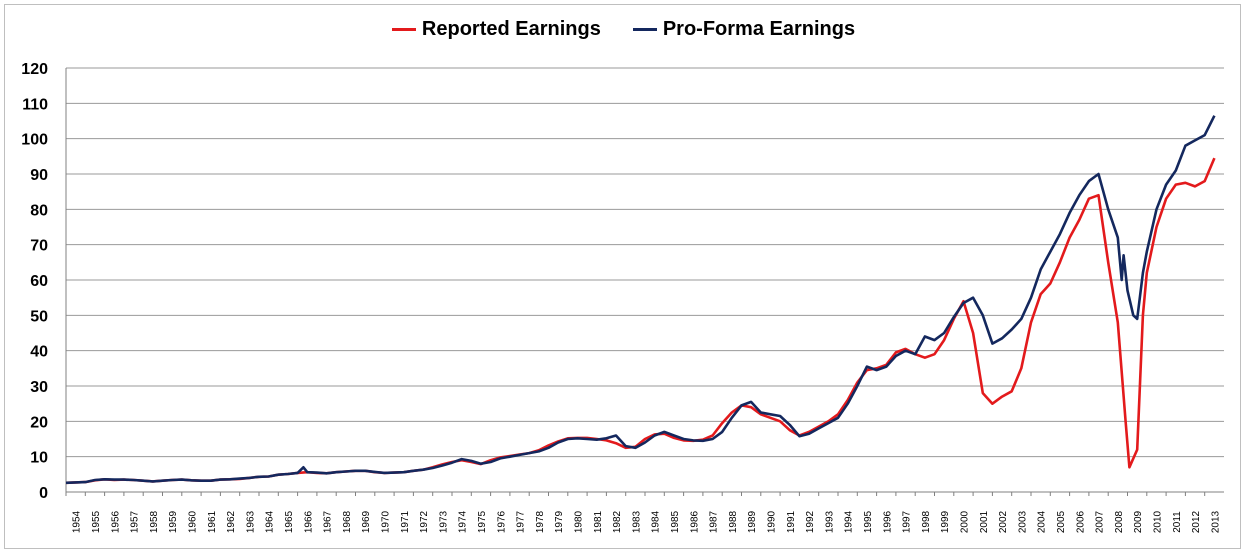 The width and height of the screenshot is (1247, 555). Describe the element at coordinates (250, 521) in the screenshot. I see `x-tick-label-1963: 1963` at that location.